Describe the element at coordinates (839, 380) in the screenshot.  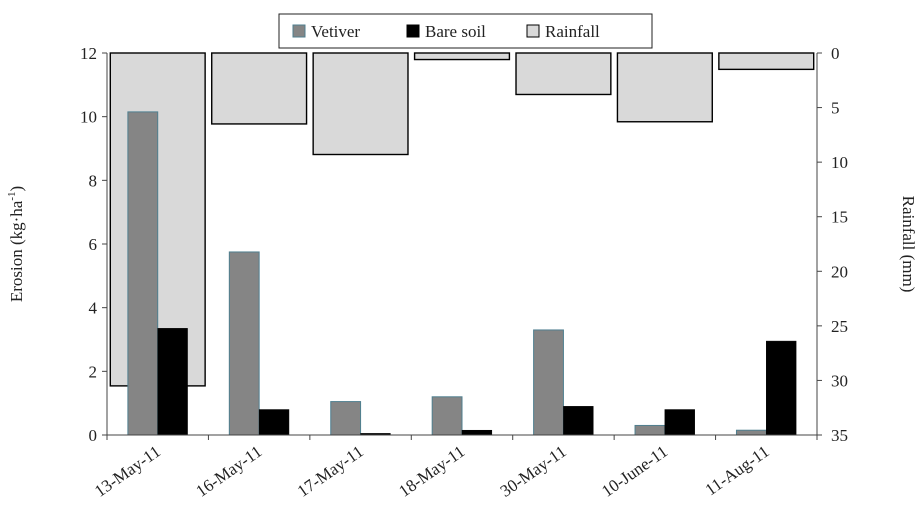
I see `right-axis-tick-label: 30` at that location.